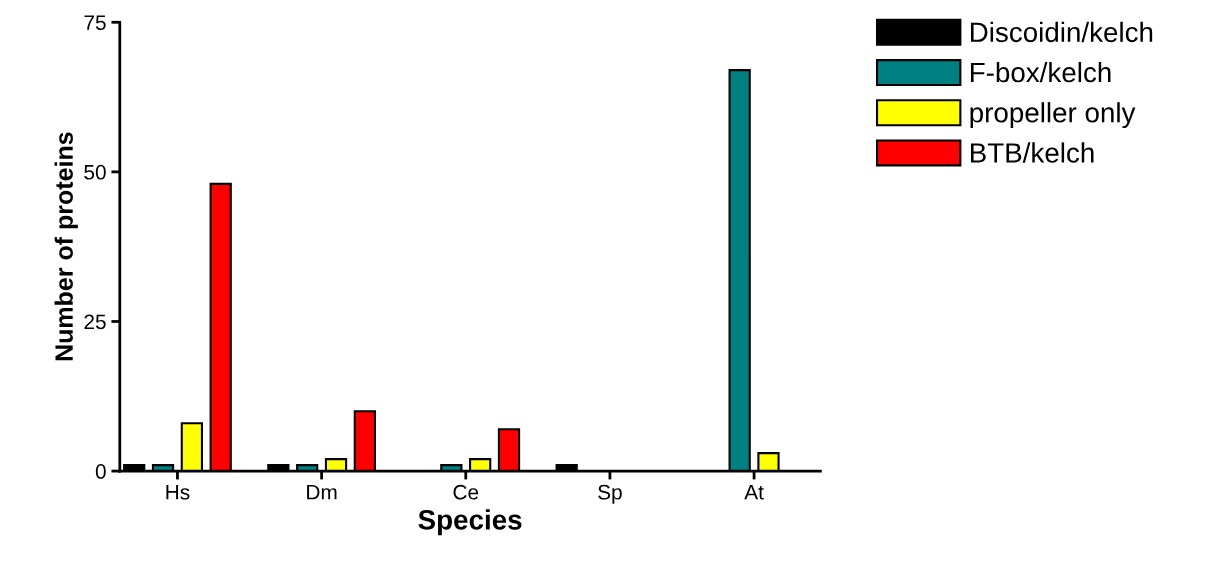 This screenshot has width=1210, height=571. Describe the element at coordinates (178, 492) in the screenshot. I see `x-tick-label: Hs` at that location.